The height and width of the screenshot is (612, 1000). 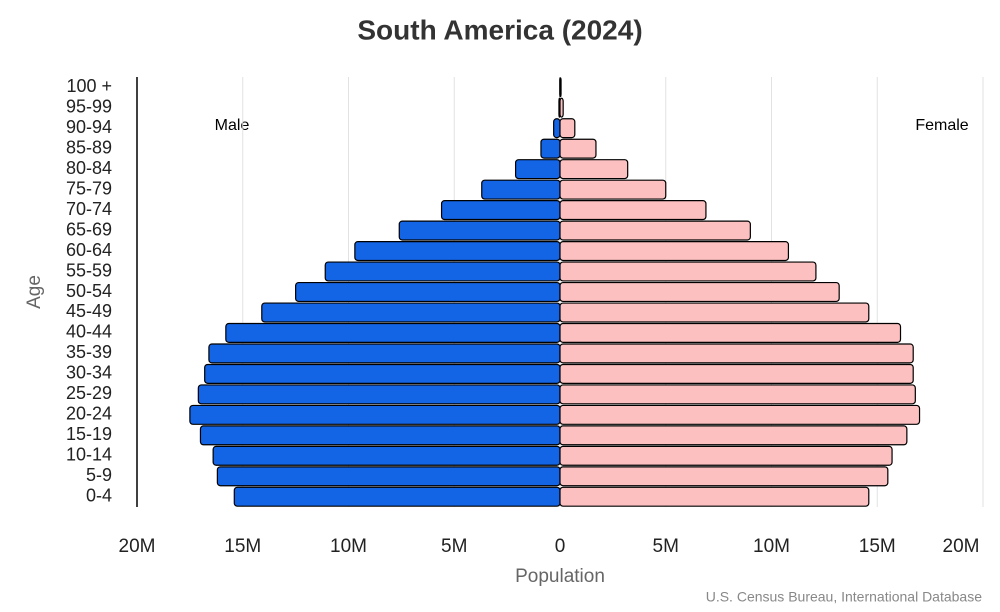 What do you see at coordinates (499, 29) in the screenshot?
I see `chart-title: South America (2024)` at bounding box center [499, 29].